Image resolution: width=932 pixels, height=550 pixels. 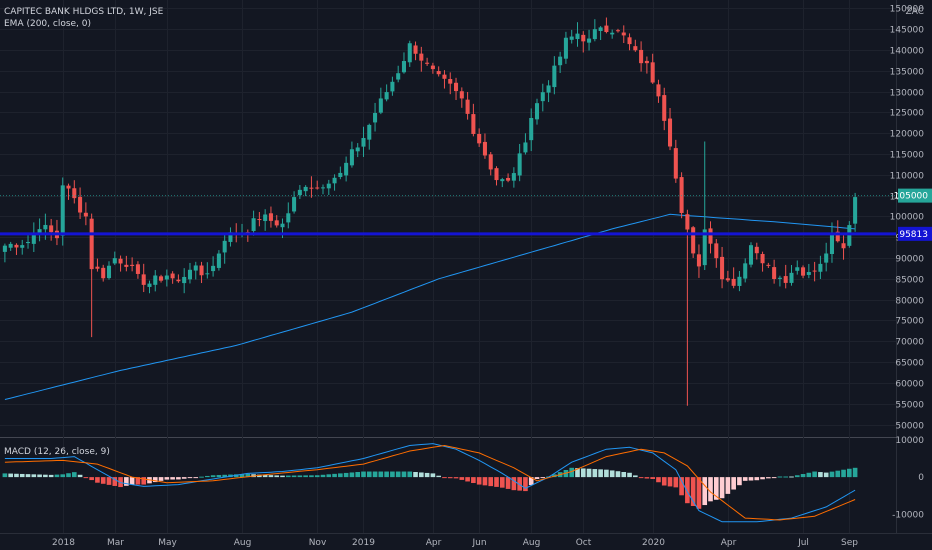 What do you see at coordinates (909, 427) in the screenshot?
I see `price-tick-label: 50000` at bounding box center [909, 427].